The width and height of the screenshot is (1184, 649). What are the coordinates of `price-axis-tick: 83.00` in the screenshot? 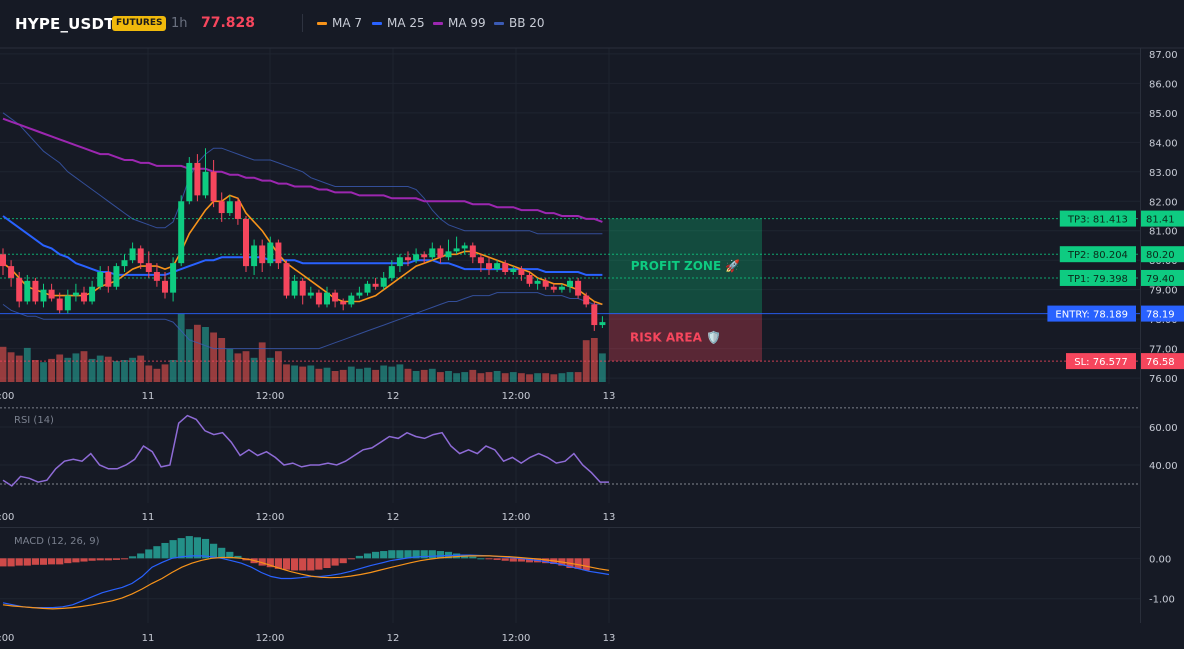 It's located at (1163, 173).